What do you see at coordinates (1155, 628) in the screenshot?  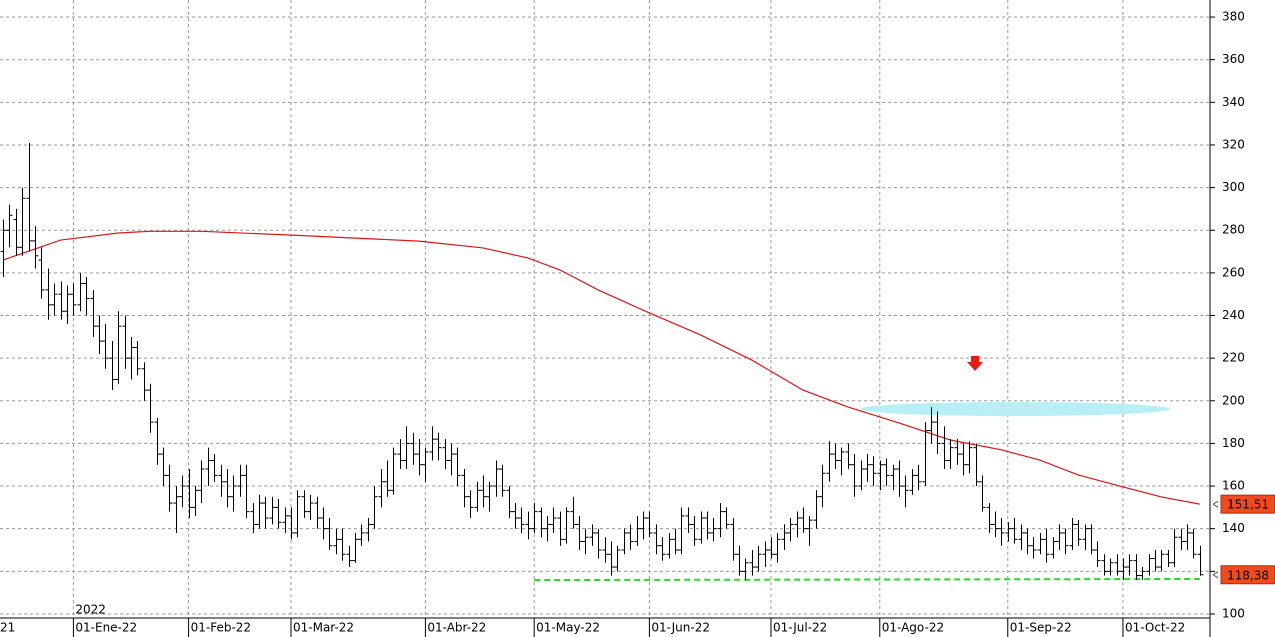 I see `x-tick-label: 01-Oct-22` at bounding box center [1155, 628].